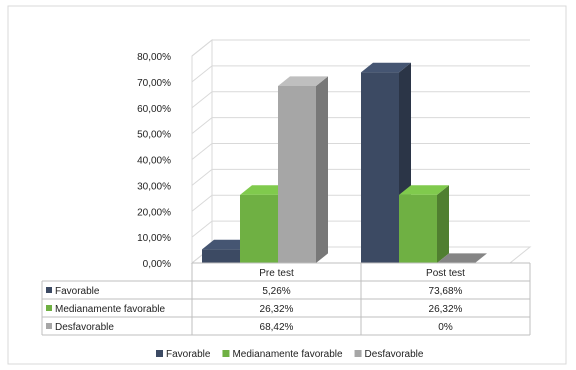  Describe the element at coordinates (154, 83) in the screenshot. I see `y-tick-label: 70,00%` at that location.